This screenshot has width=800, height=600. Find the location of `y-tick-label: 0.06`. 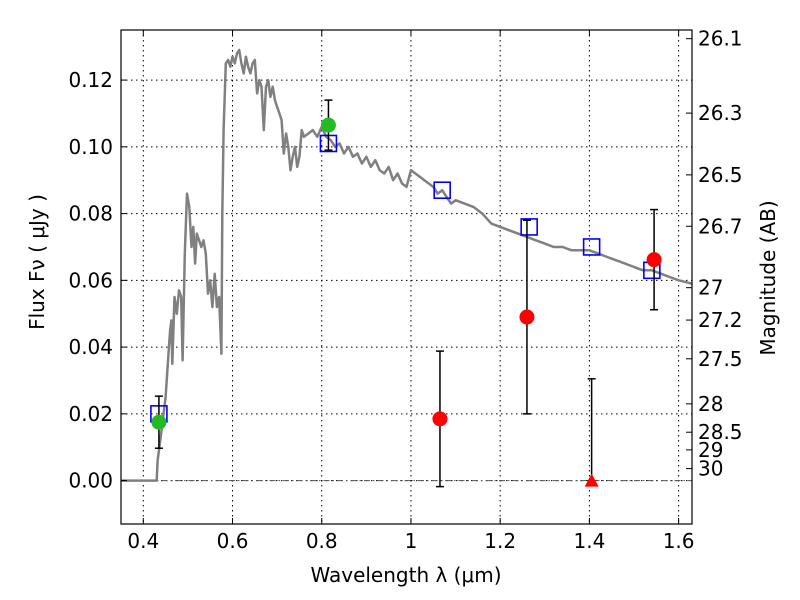

y-tick-label: 0.06 is located at coordinates (90, 280).